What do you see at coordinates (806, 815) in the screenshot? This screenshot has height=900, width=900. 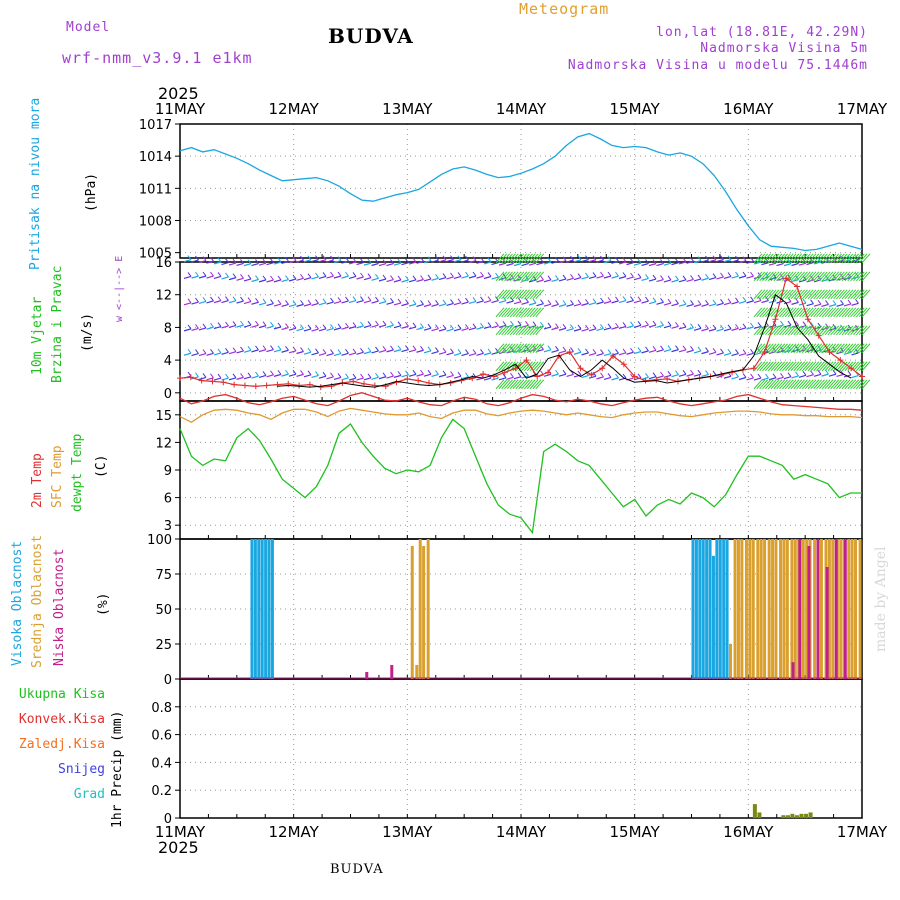 I see `precip-bar` at bounding box center [806, 815].